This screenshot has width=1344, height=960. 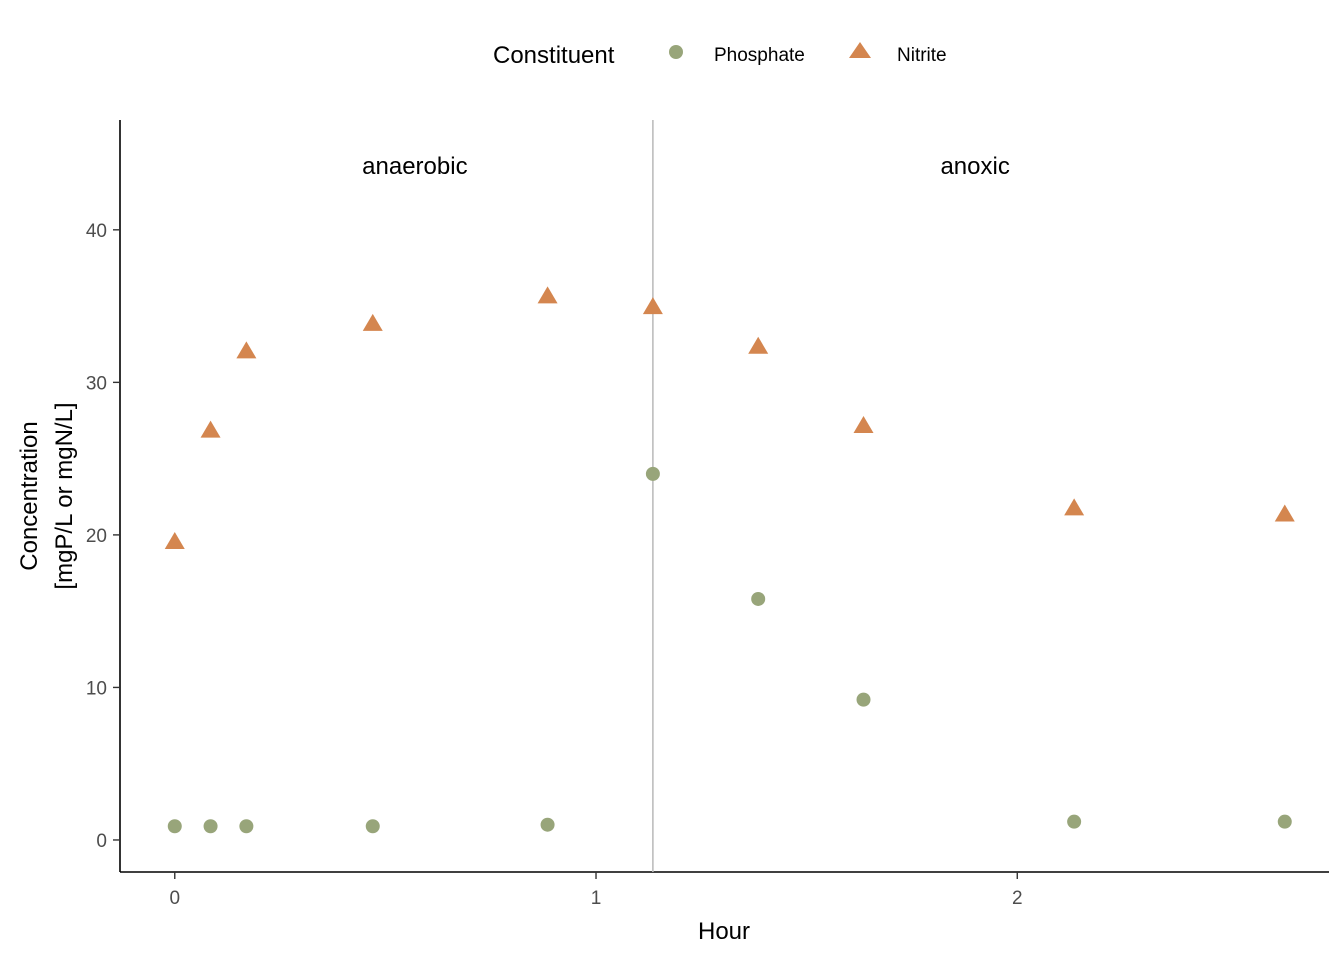 I want to click on y-ticks: 0 10 20 30 40, so click(x=103, y=536).